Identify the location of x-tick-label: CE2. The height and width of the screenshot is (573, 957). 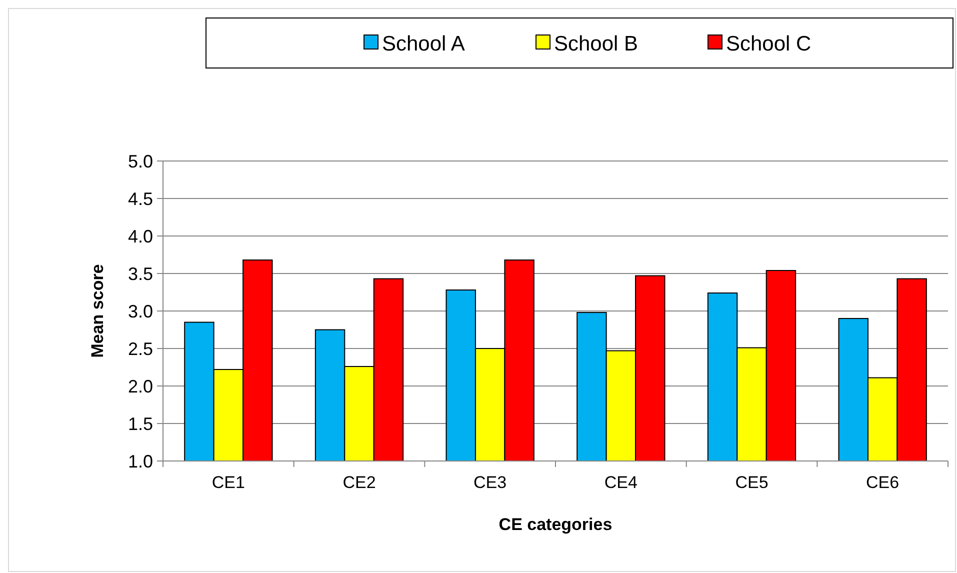
(359, 482).